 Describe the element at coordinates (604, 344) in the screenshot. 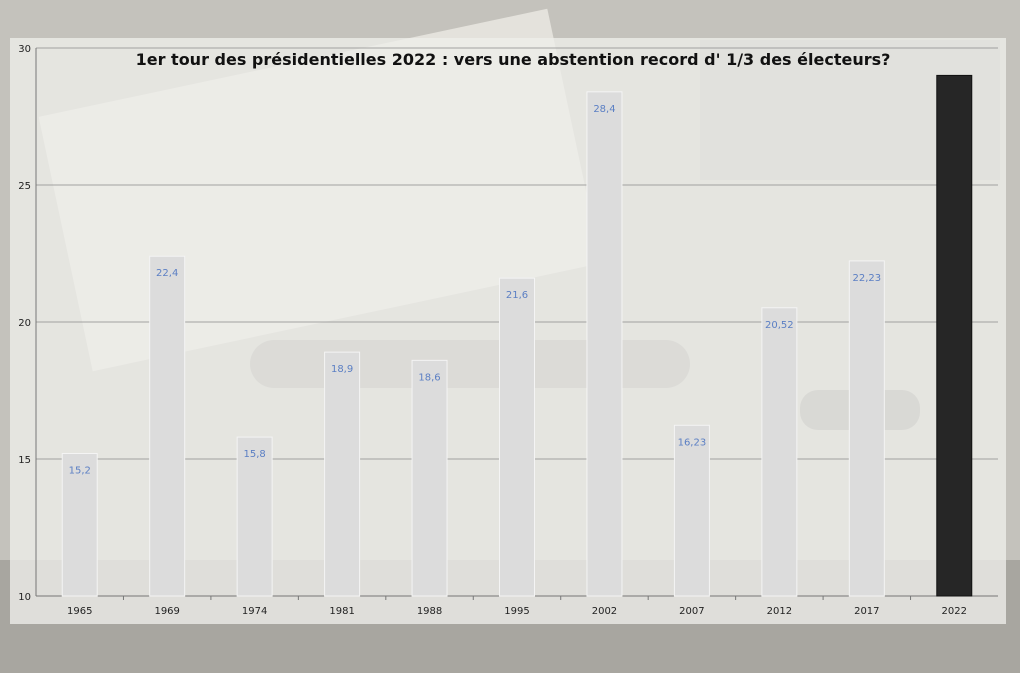

I see `bar-2002` at that location.